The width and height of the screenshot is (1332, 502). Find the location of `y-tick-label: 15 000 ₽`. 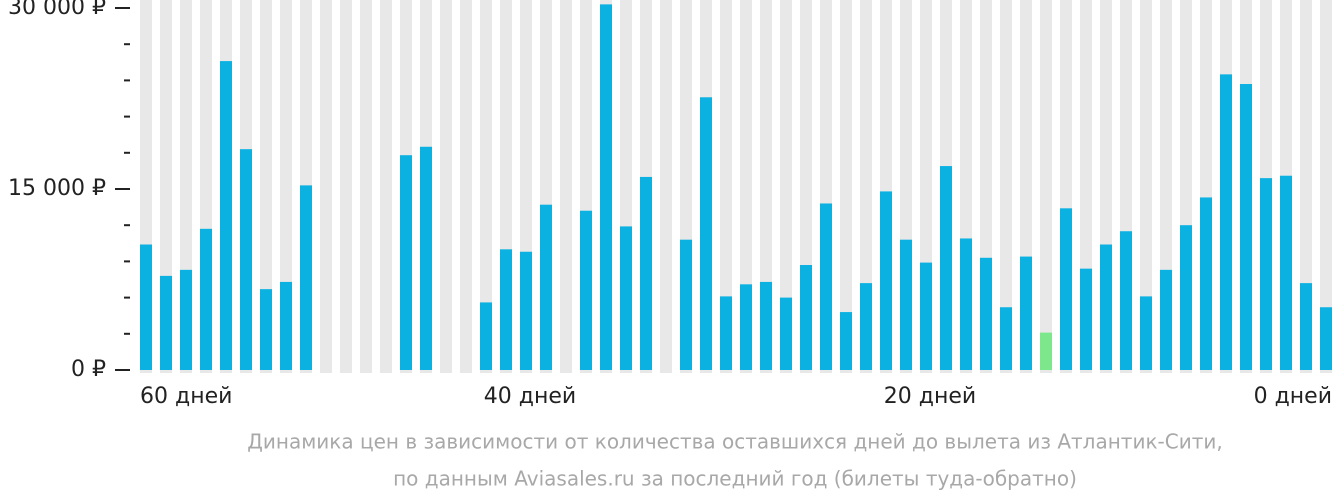

y-tick-label: 15 000 ₽ is located at coordinates (57, 188).